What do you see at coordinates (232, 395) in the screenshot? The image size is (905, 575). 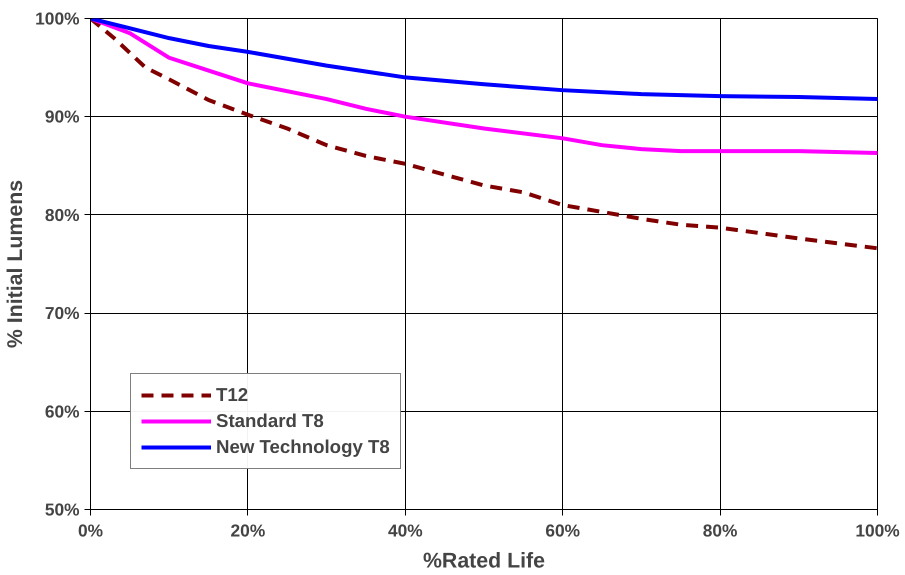 I see `legend-label: T12` at bounding box center [232, 395].